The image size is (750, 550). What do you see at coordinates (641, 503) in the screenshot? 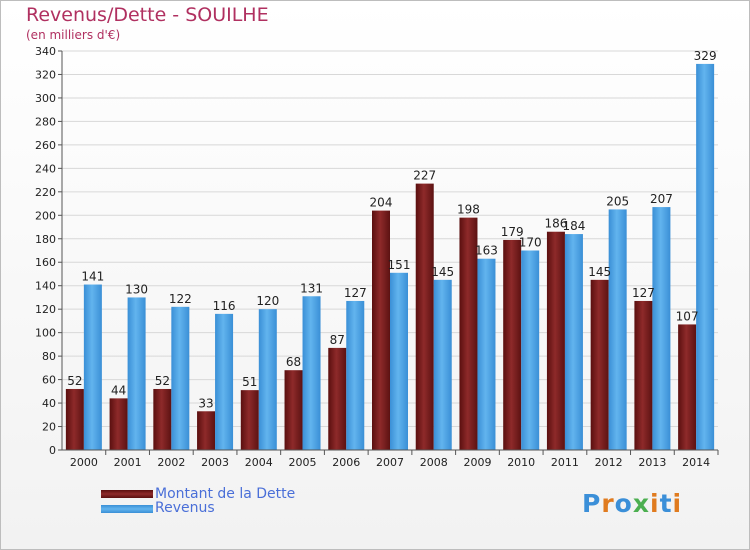
I see `logo-letter: x` at bounding box center [641, 503].